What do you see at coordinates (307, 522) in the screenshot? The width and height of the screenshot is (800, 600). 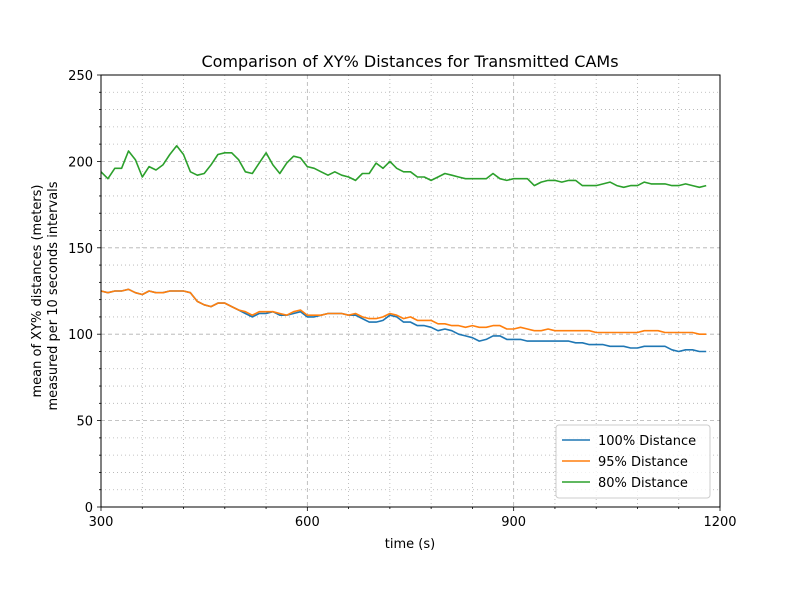 I see `x-tick-label: 600` at bounding box center [307, 522].